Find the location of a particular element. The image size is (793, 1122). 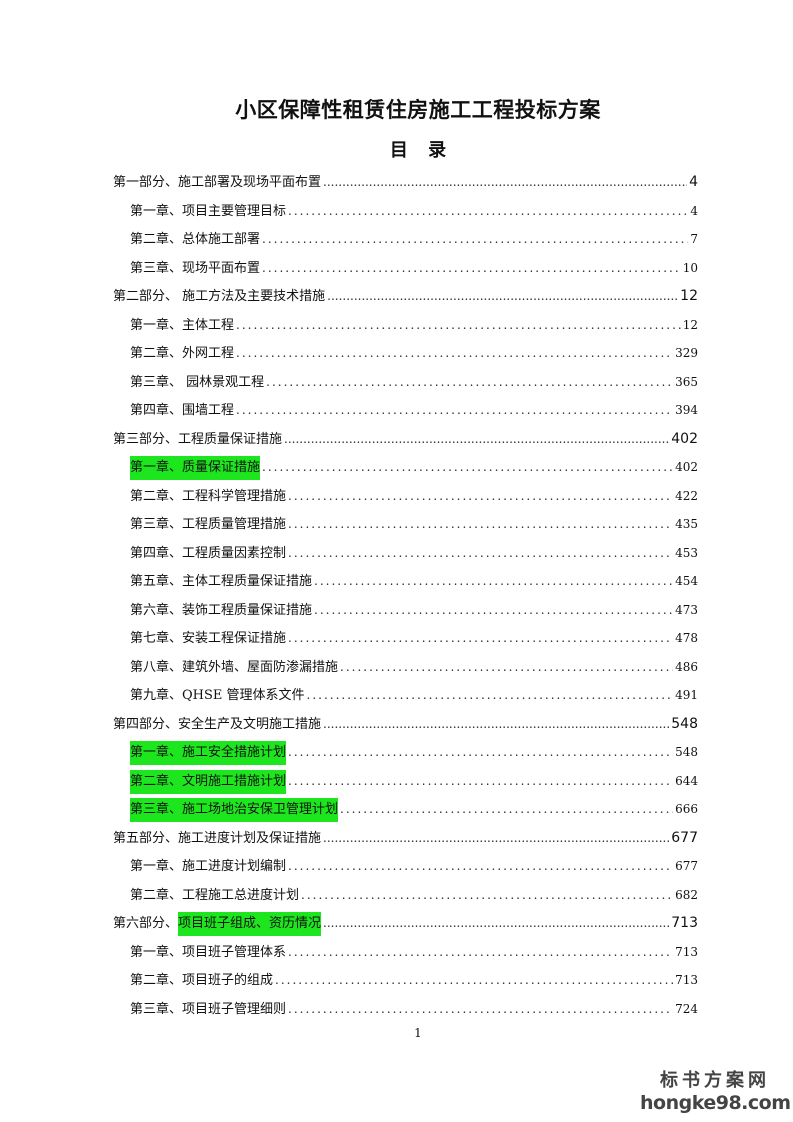

toc-entry-chapter: 第一章、质量保证措施 402 is located at coordinates (405, 469).